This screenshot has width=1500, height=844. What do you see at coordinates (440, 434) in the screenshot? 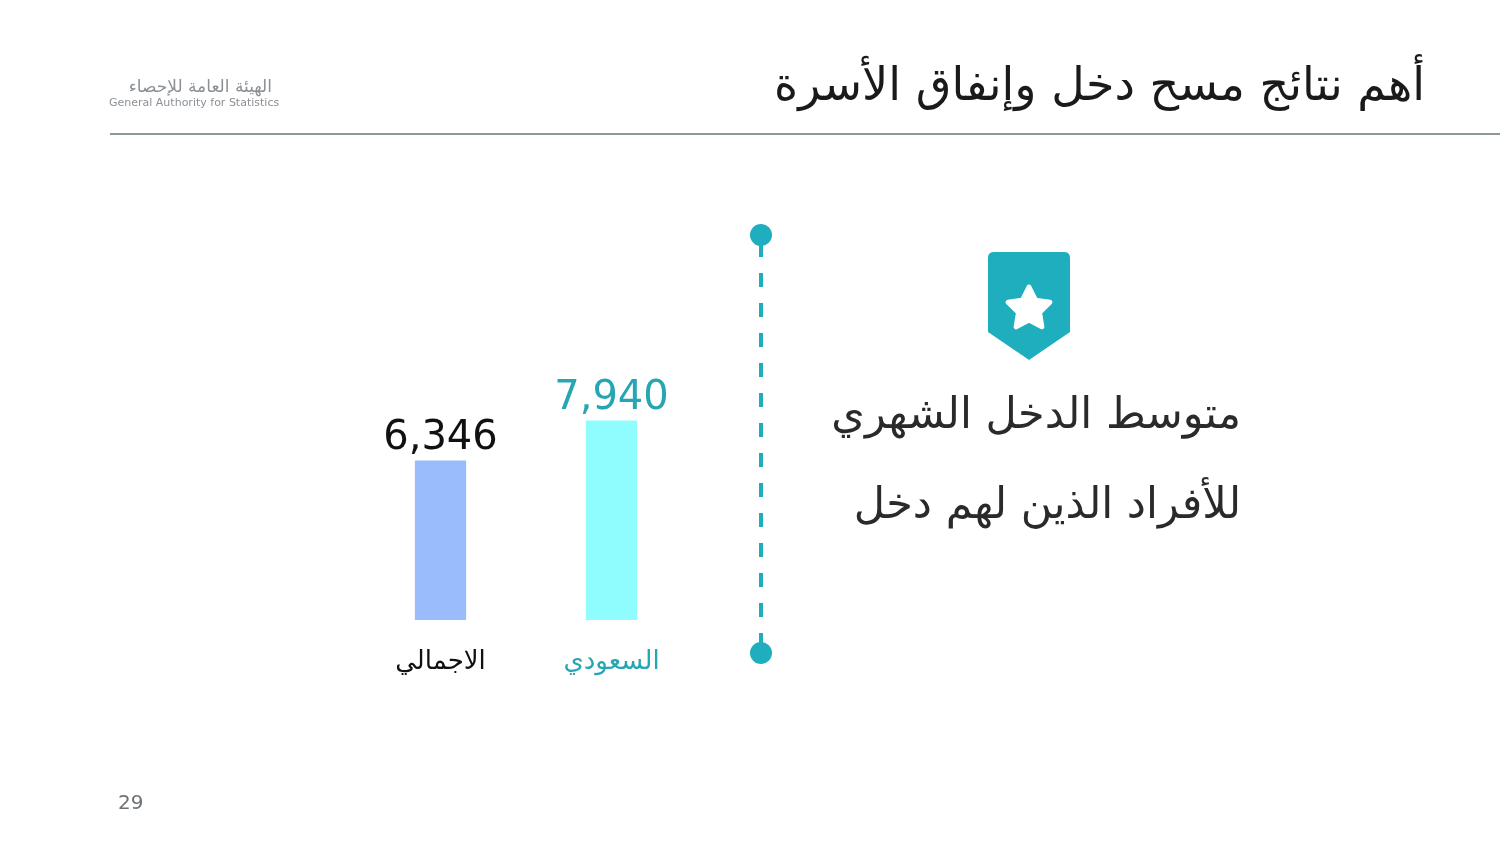
I see `data-label: 6,346` at bounding box center [440, 434].